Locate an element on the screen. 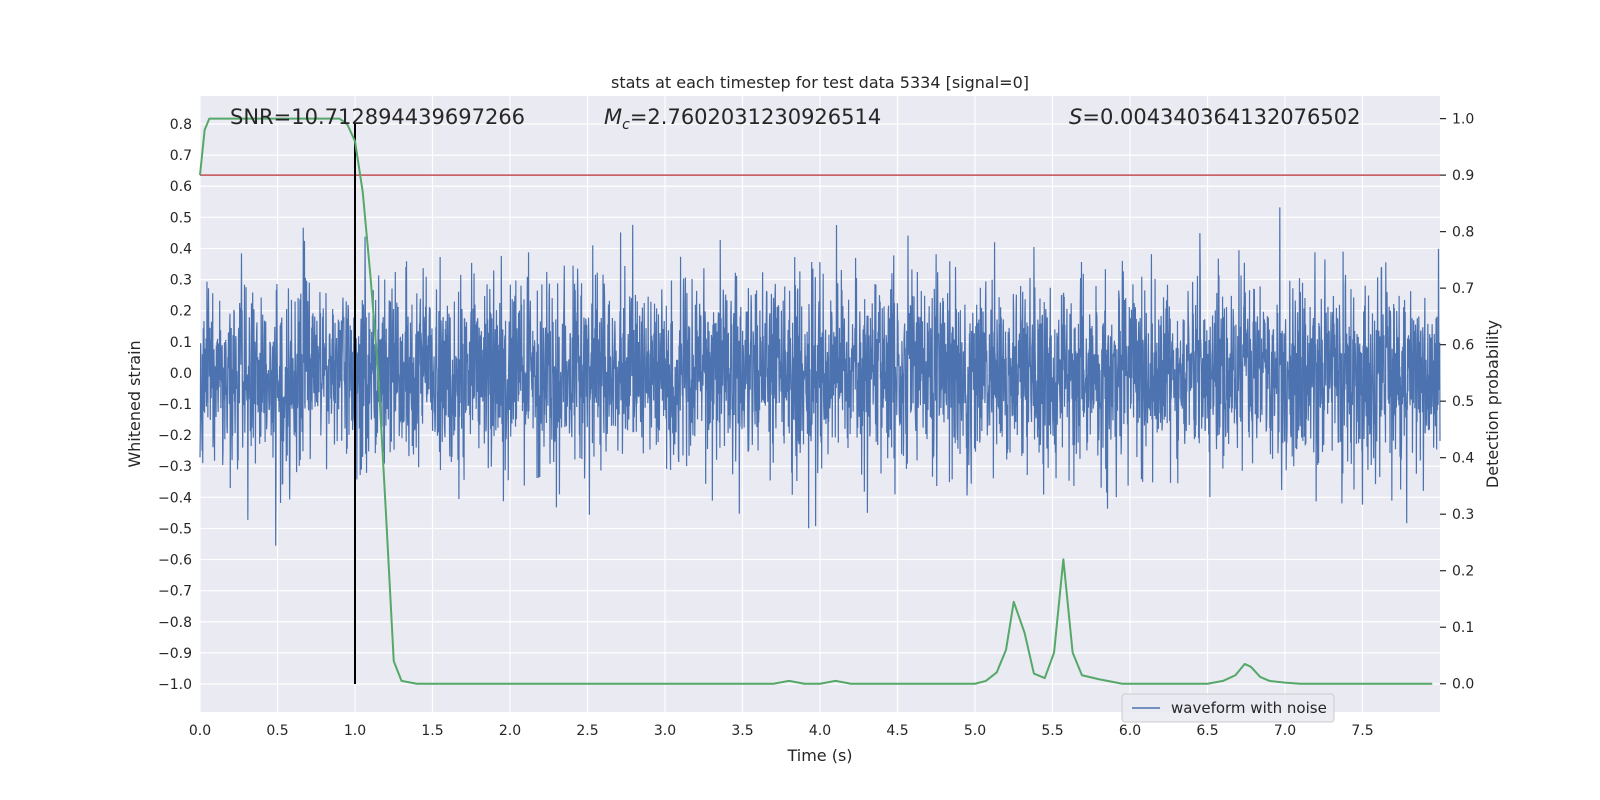  y-tick-label: −0.8 is located at coordinates (175, 623).